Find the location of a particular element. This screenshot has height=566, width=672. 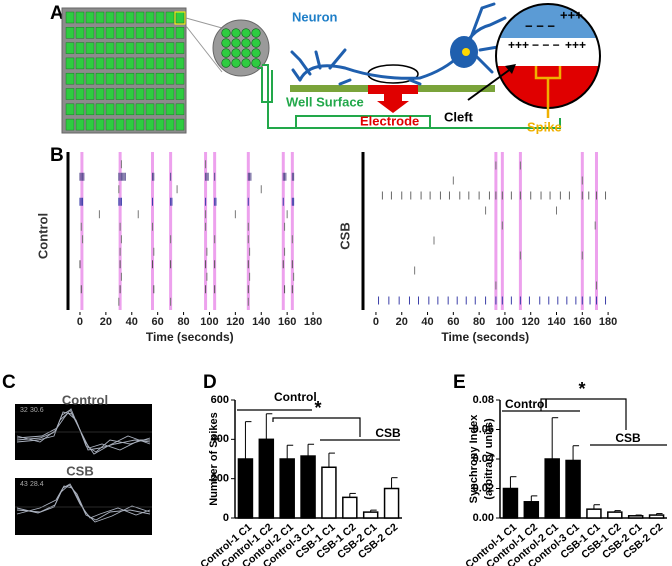

waveform-amplitude: 28.4 is located at coordinates (37, 484).